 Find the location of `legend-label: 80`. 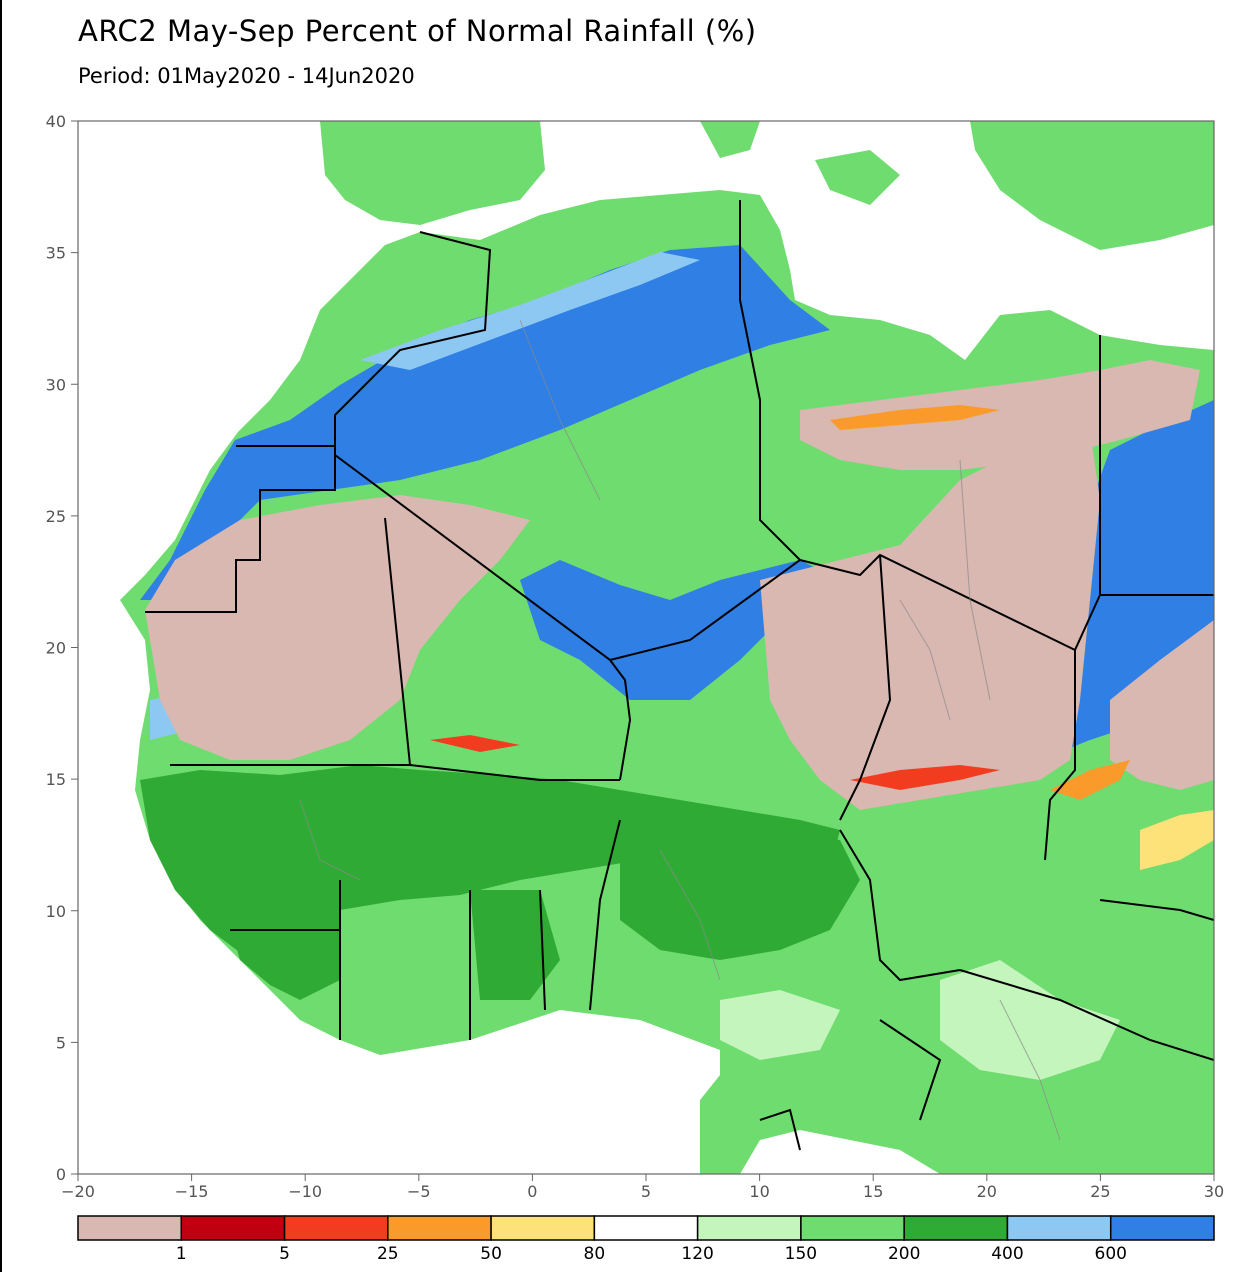

legend-label: 80 is located at coordinates (595, 1254).